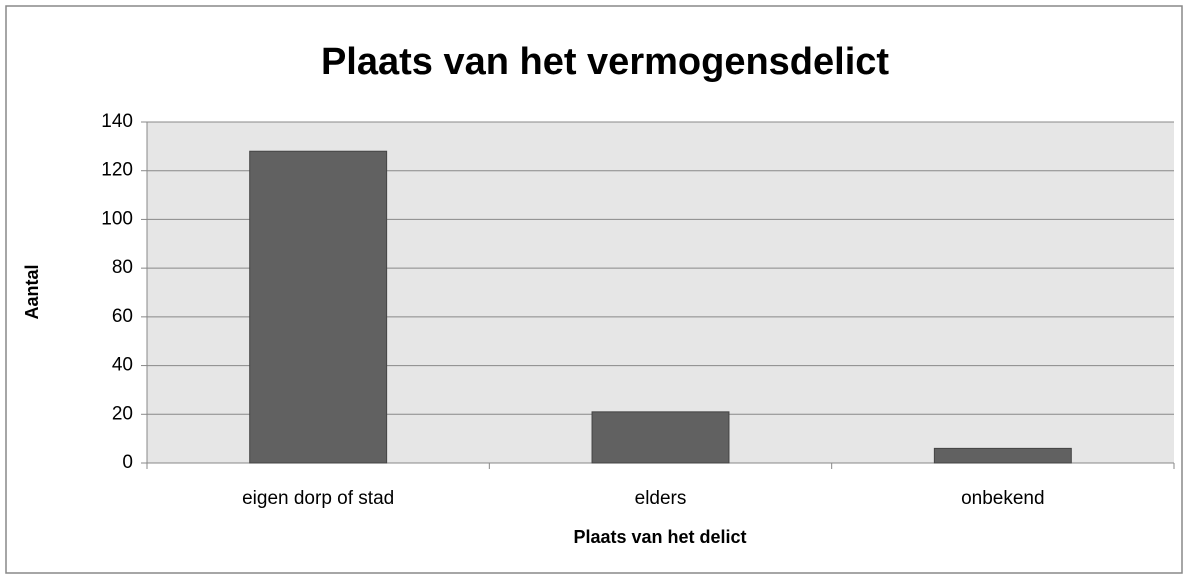  I want to click on x-axis-label: Plaats van het delict, so click(659, 537).